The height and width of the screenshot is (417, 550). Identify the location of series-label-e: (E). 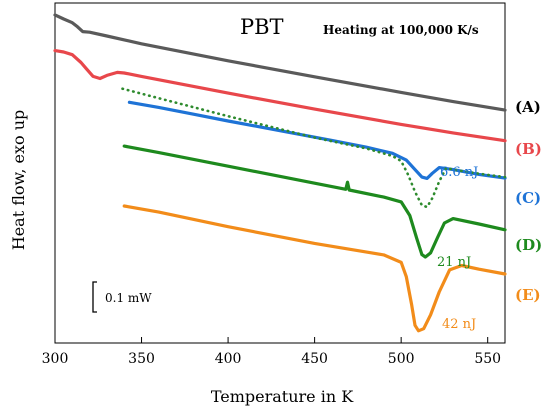
(528, 295).